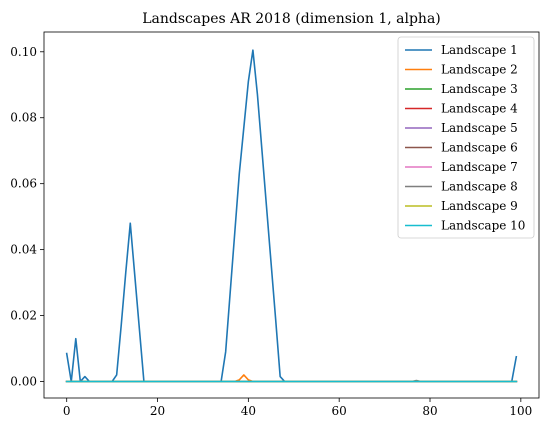 This screenshot has height=432, width=550. I want to click on x-tick-label: 0, so click(67, 411).